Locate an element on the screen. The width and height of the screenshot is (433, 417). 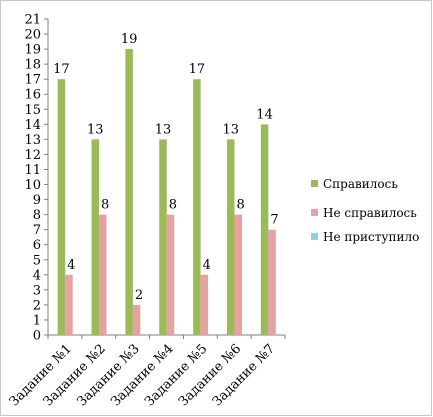
data-label: 2 is located at coordinates (139, 295).